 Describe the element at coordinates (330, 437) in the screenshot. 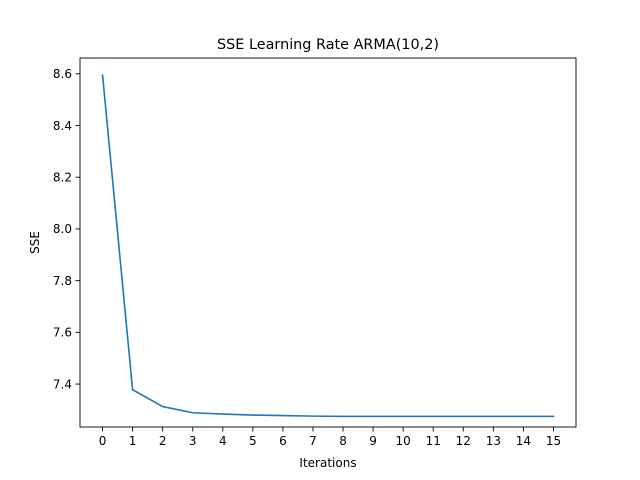

I see `x-axis-ticks: 0 1 2 3 4 5 6 7 8 9 10 11 12 13 14 15` at that location.